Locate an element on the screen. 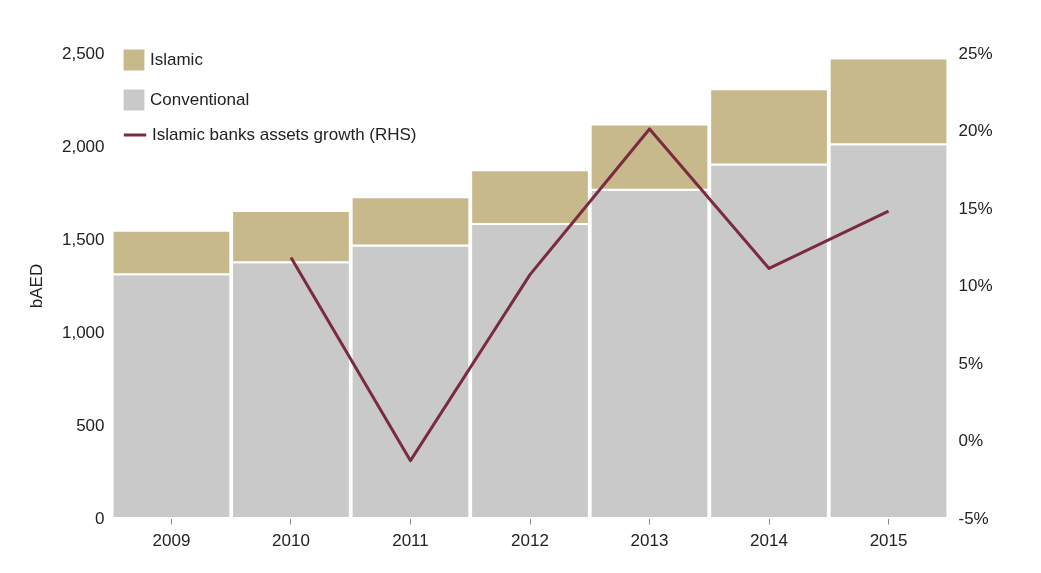 This screenshot has width=1041, height=573. y-tick-label: 1,500 is located at coordinates (83, 239).